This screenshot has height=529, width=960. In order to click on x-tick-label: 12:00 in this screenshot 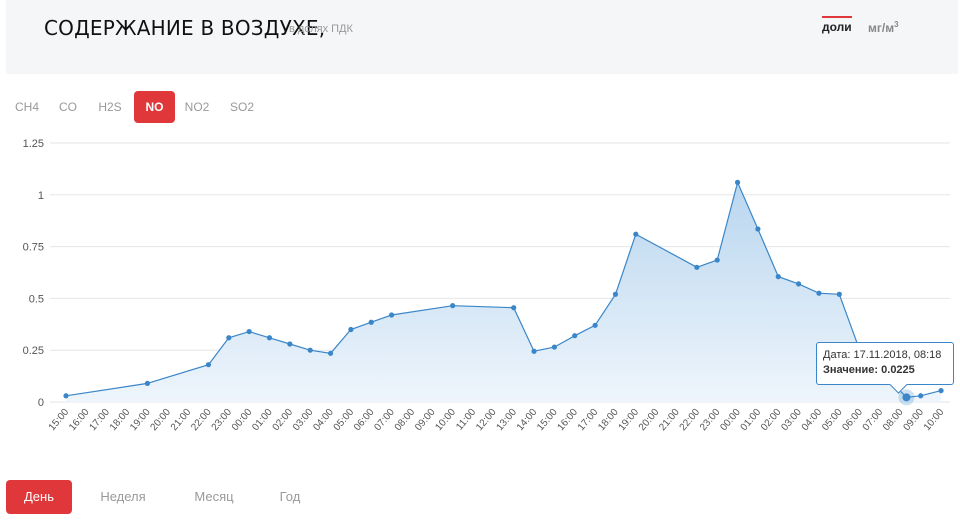, I will do `click(486, 420)`.